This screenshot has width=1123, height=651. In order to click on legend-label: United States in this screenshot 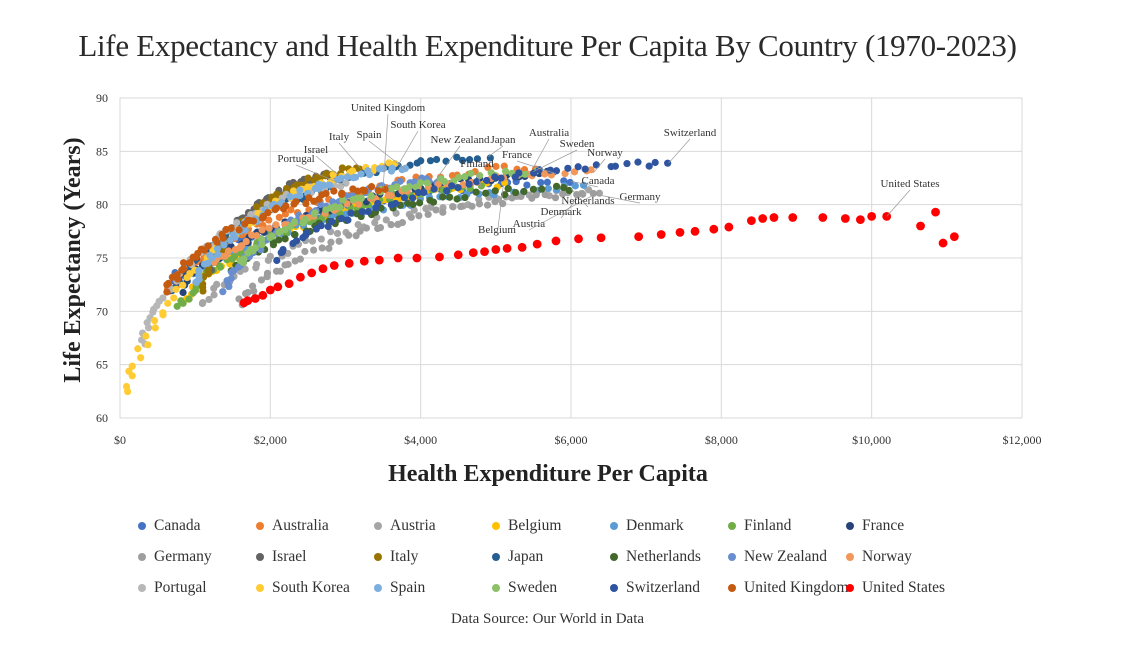, I will do `click(904, 587)`.